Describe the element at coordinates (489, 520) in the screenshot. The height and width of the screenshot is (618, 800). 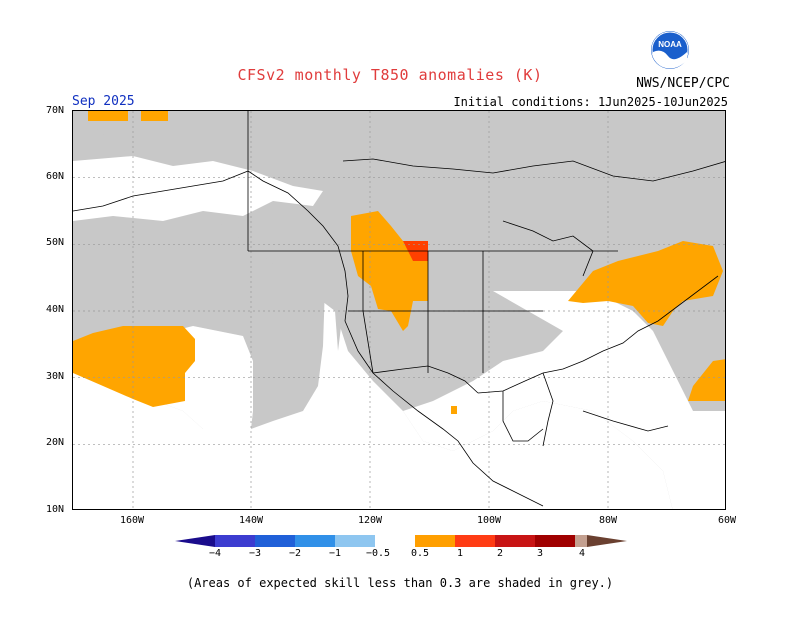
I see `lon-label-100w: 100W` at that location.